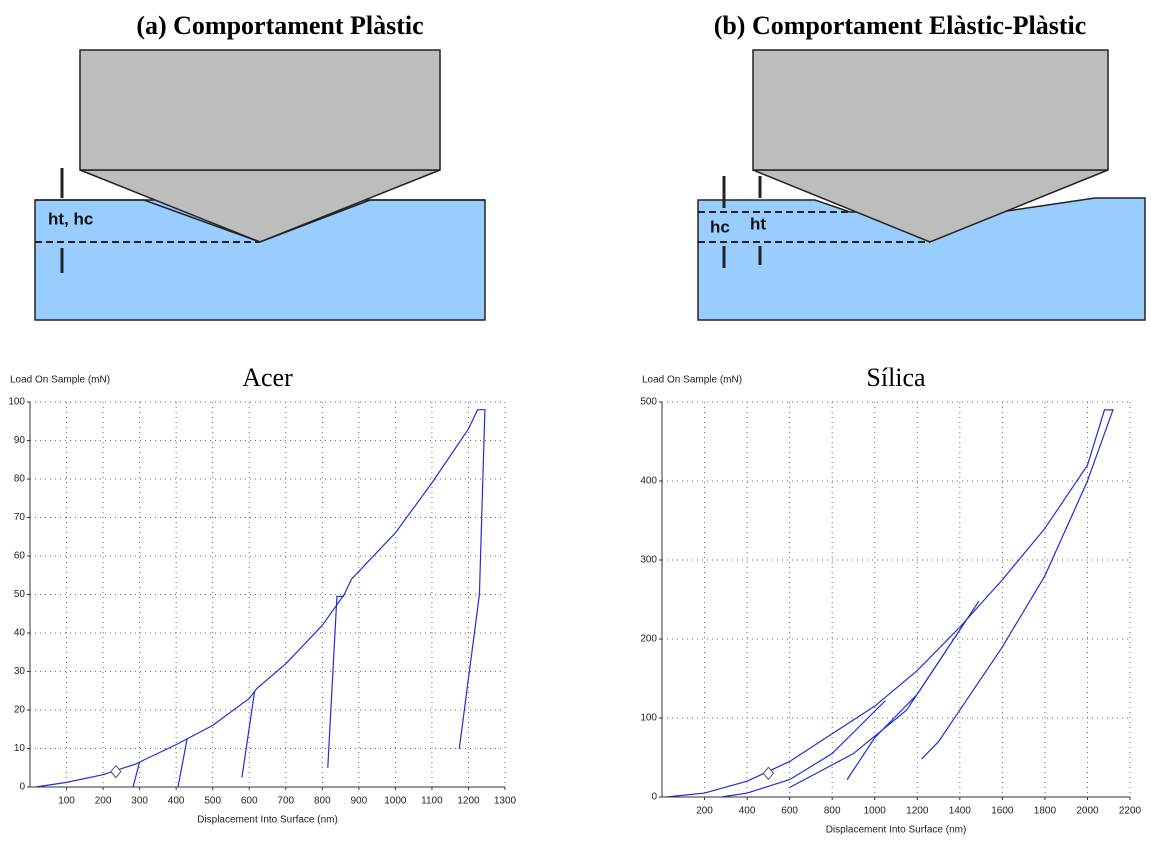 The image size is (1151, 855). I want to click on y-tick-label: 200, so click(648, 639).